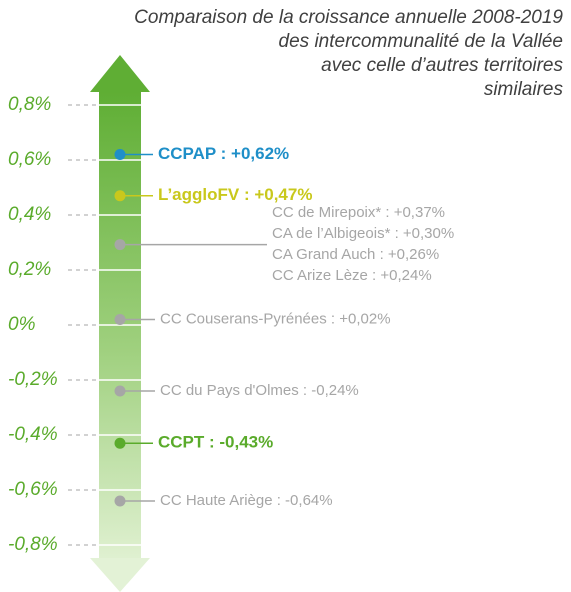 This screenshot has height=592, width=571. I want to click on y-tick-label: 0,4%, so click(29, 214).